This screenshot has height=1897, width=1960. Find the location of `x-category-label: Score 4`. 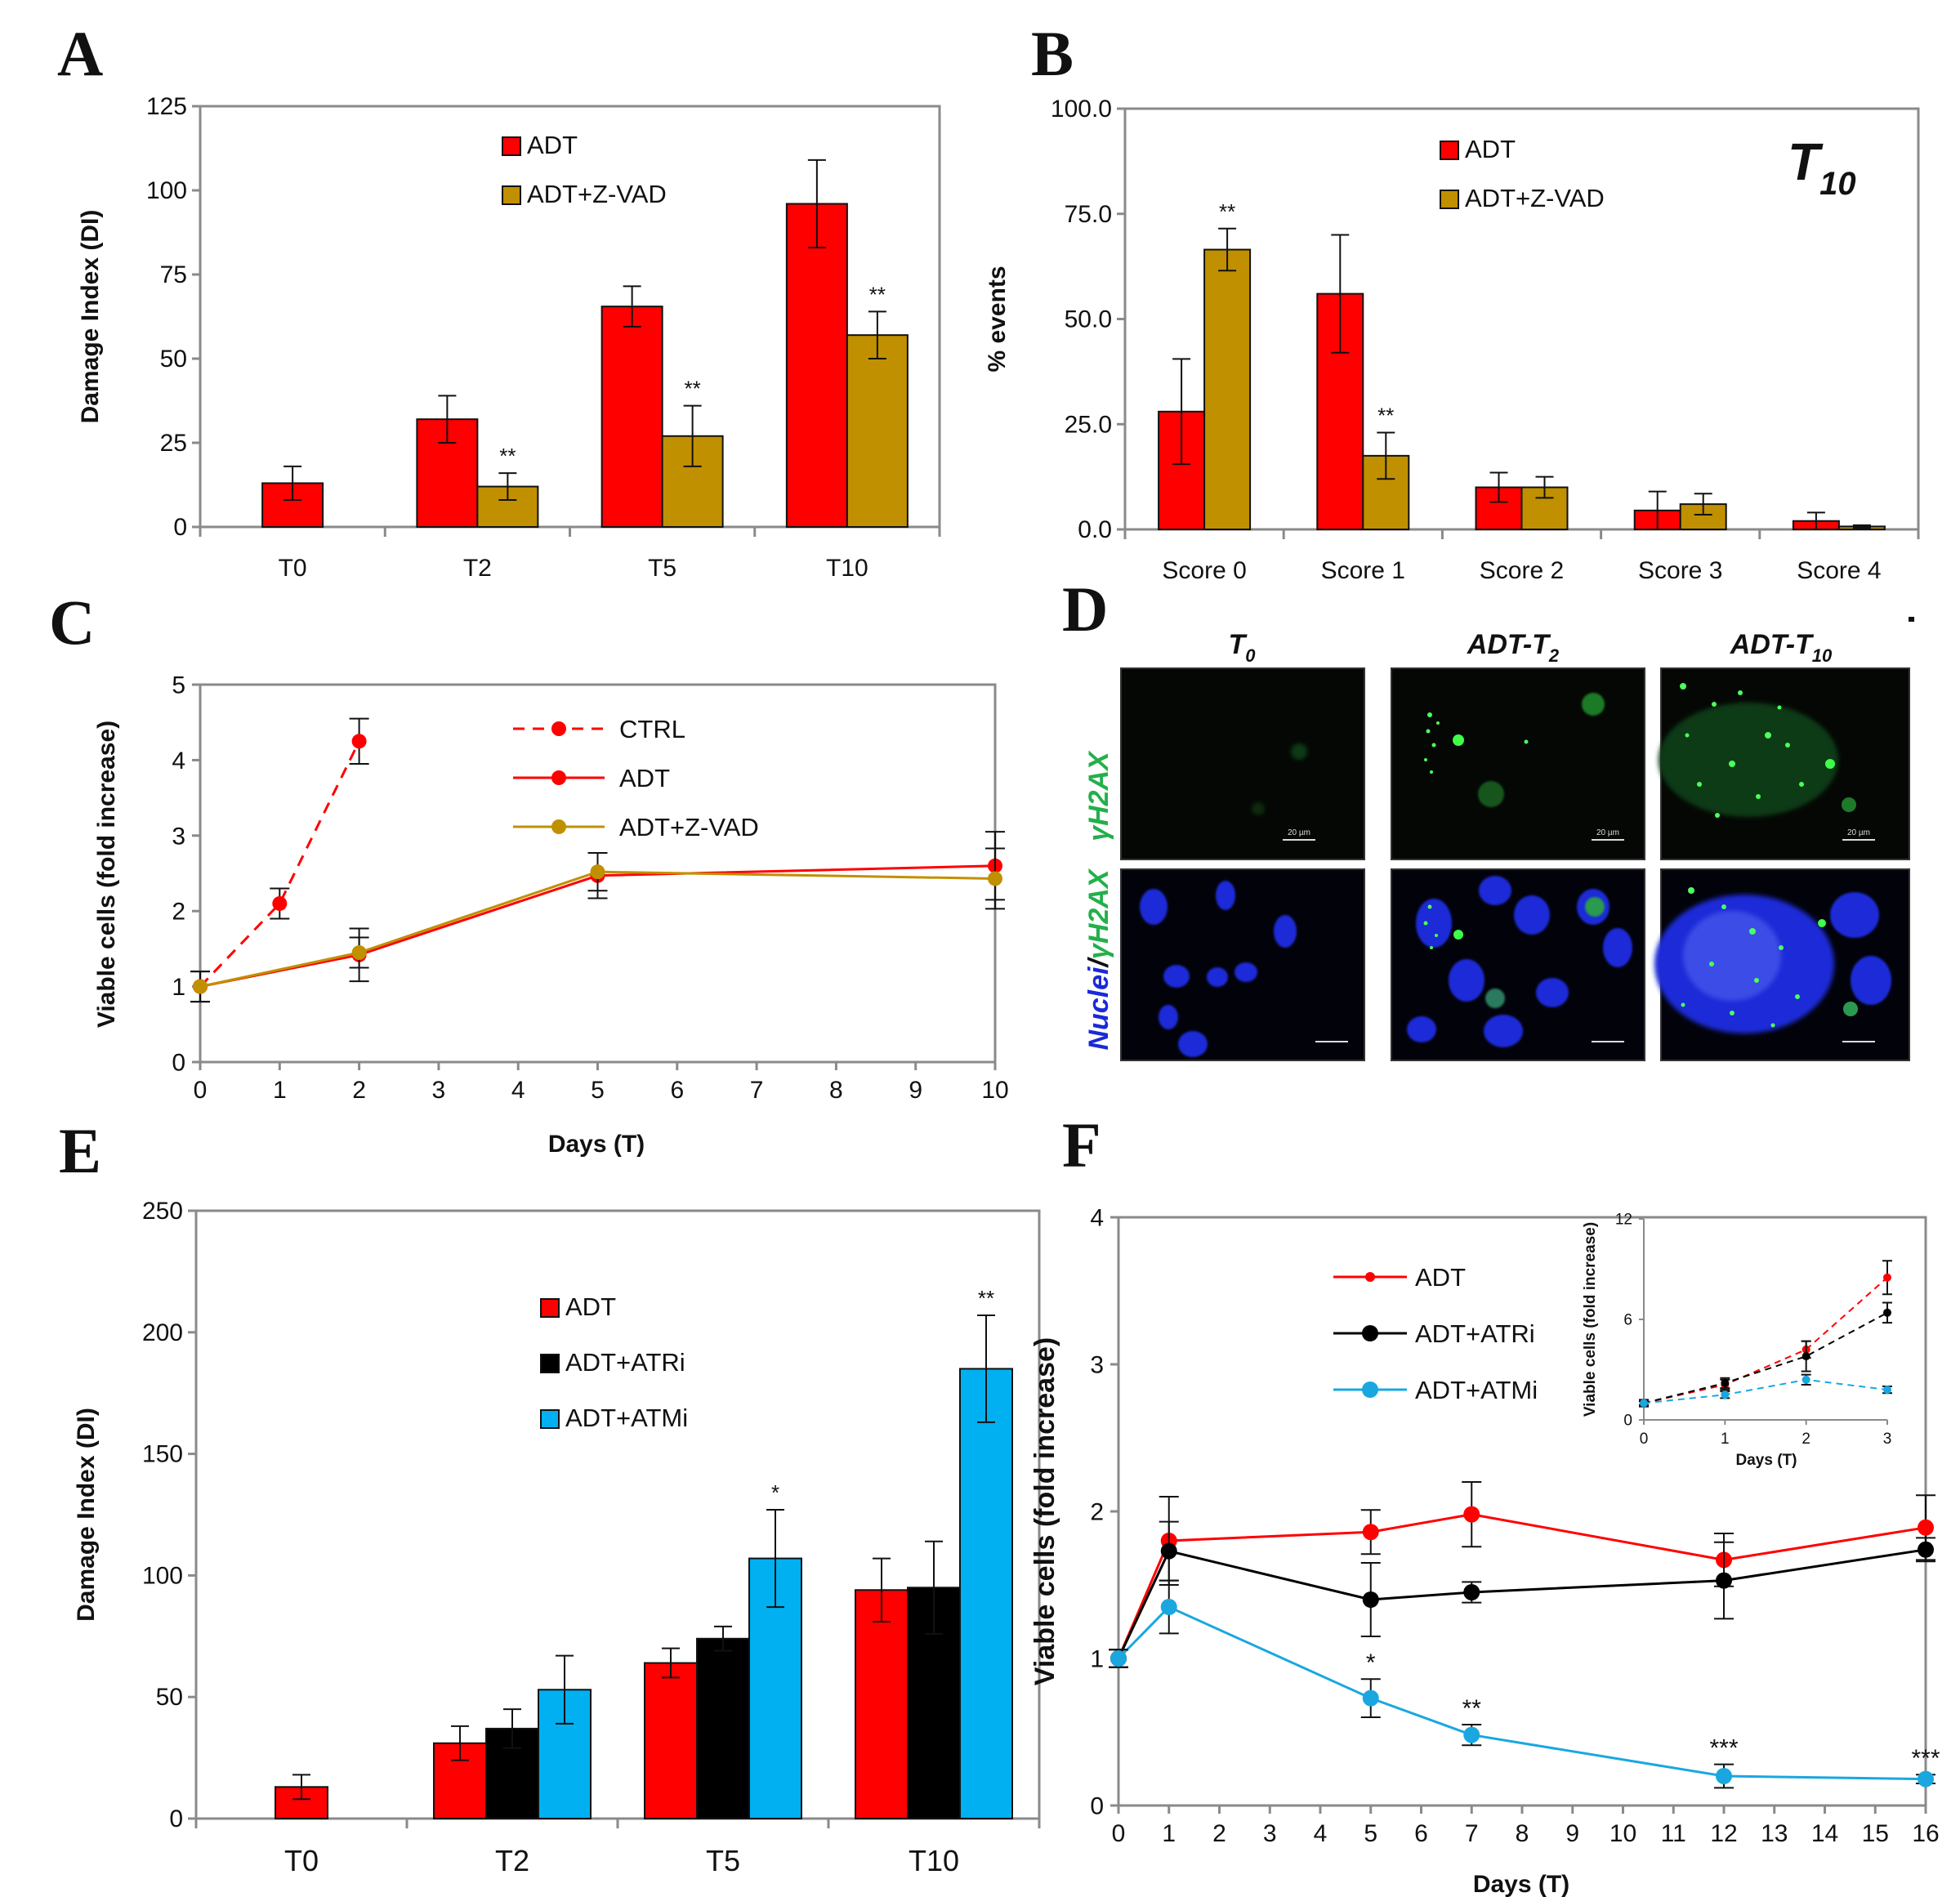

x-category-label: Score 4 is located at coordinates (1839, 570).